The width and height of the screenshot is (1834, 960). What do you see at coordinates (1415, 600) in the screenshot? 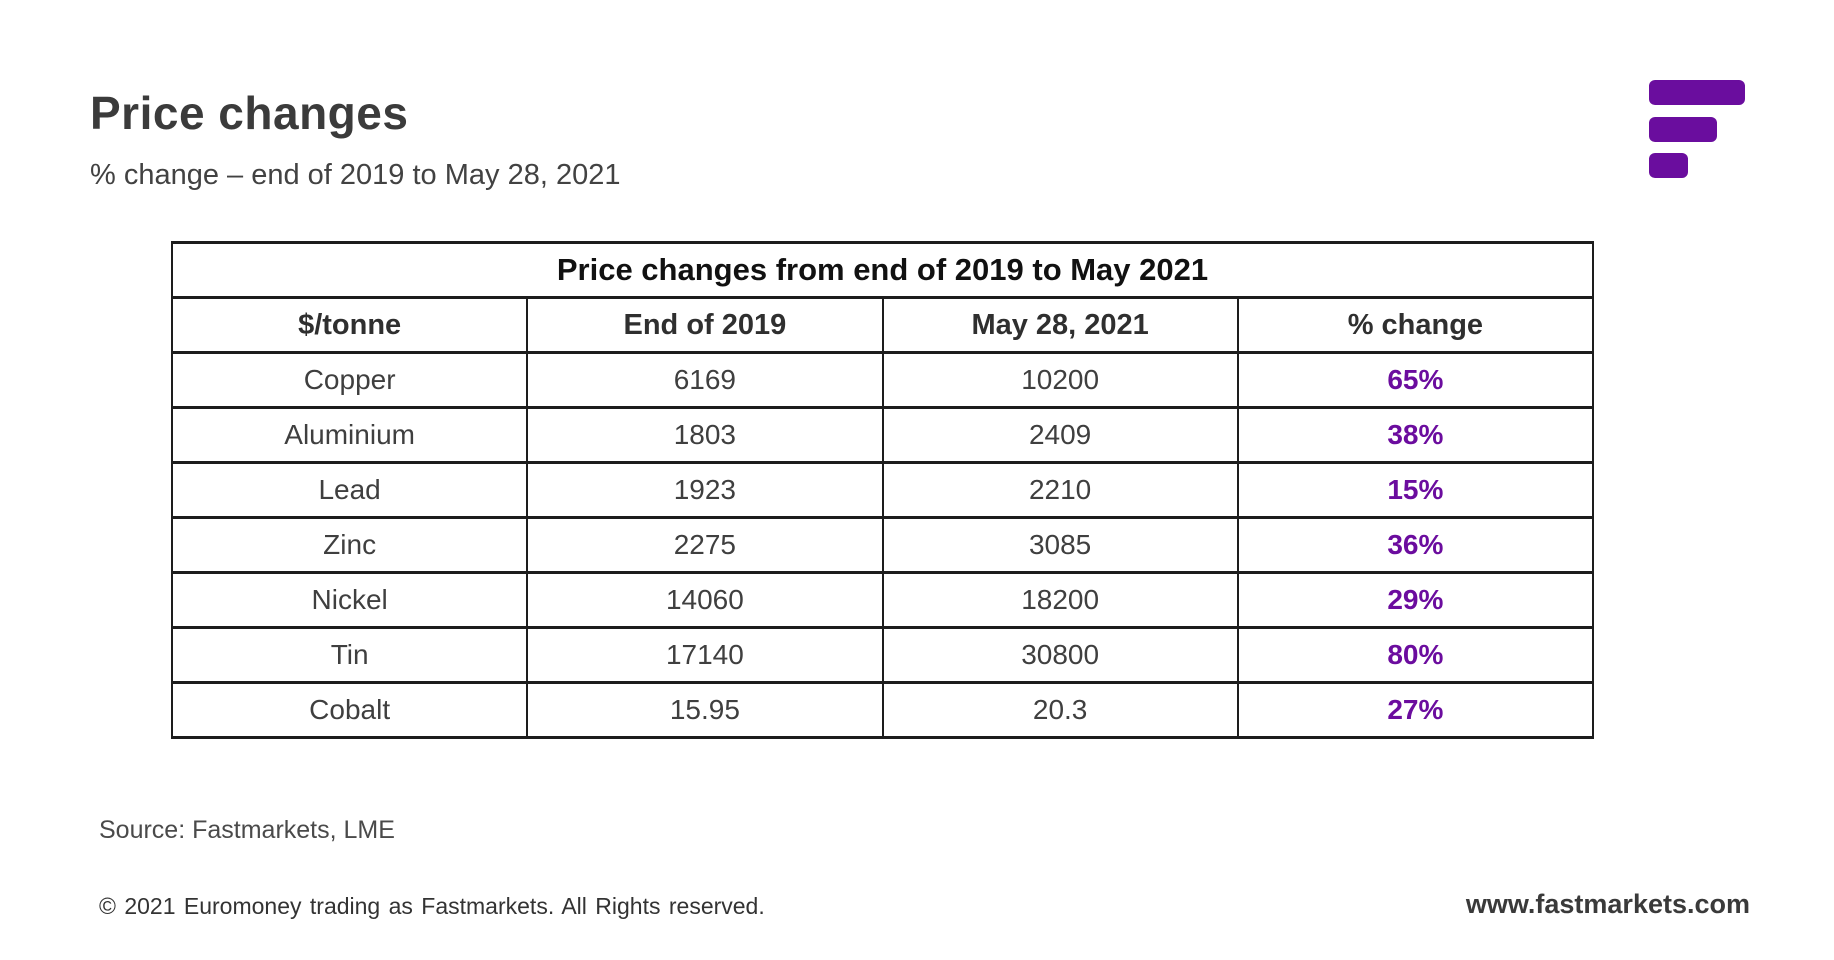
I see `pct-change-cell: 29%` at bounding box center [1415, 600].